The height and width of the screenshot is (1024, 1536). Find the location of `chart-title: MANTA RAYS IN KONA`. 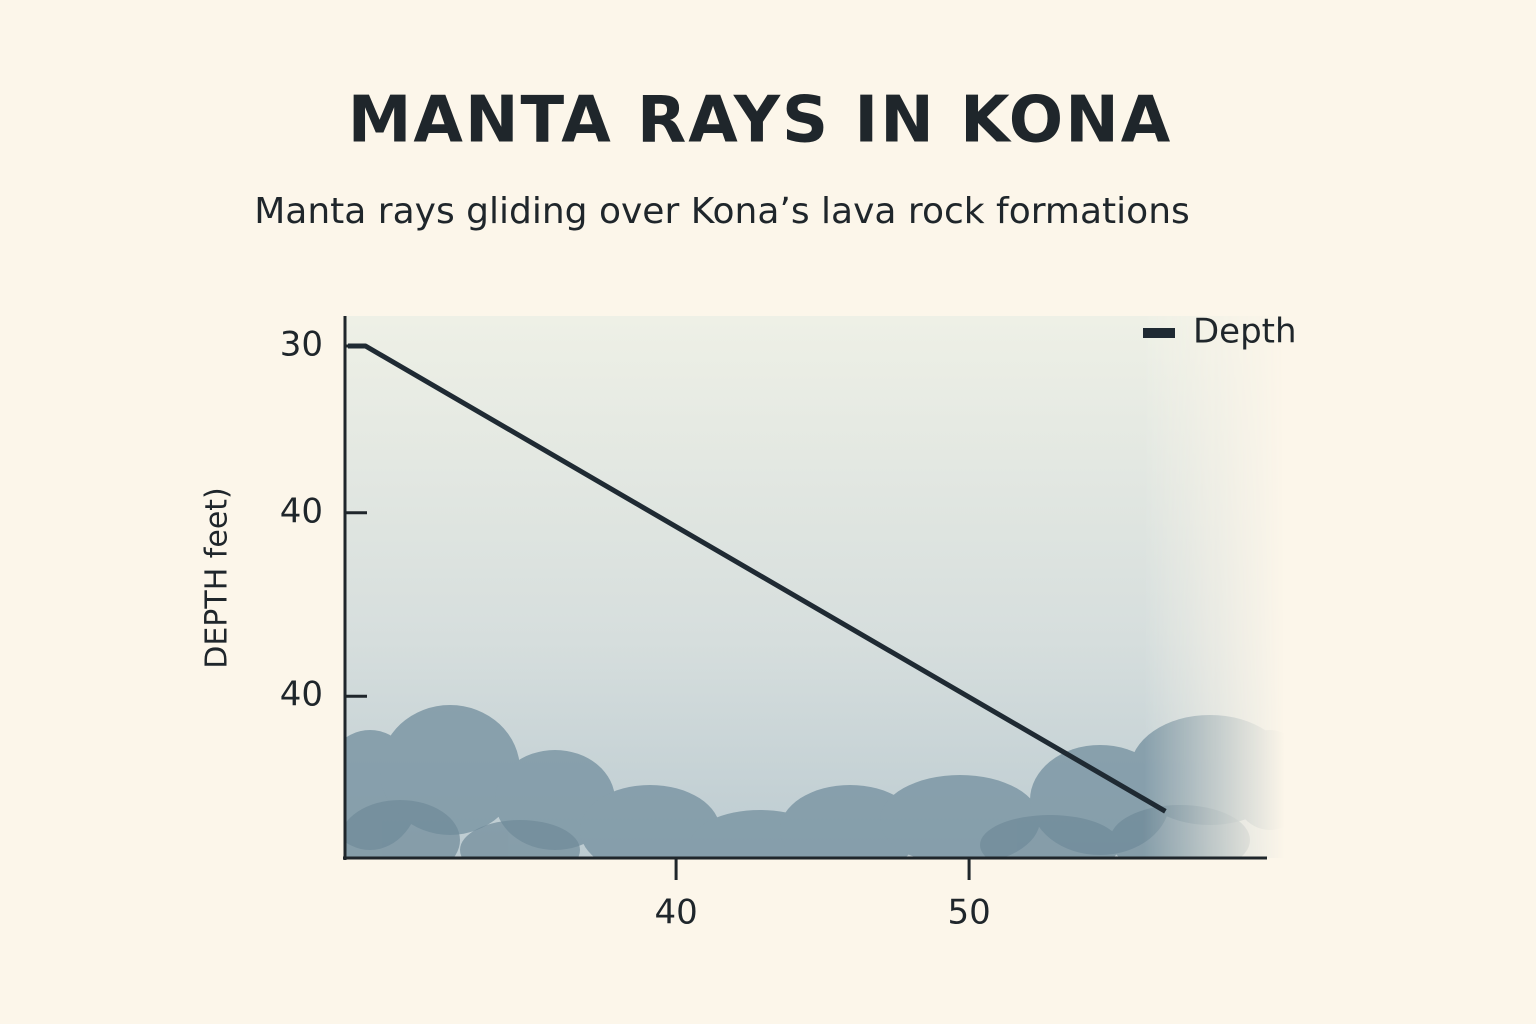

chart-title: MANTA RAYS IN KONA is located at coordinates (760, 121).